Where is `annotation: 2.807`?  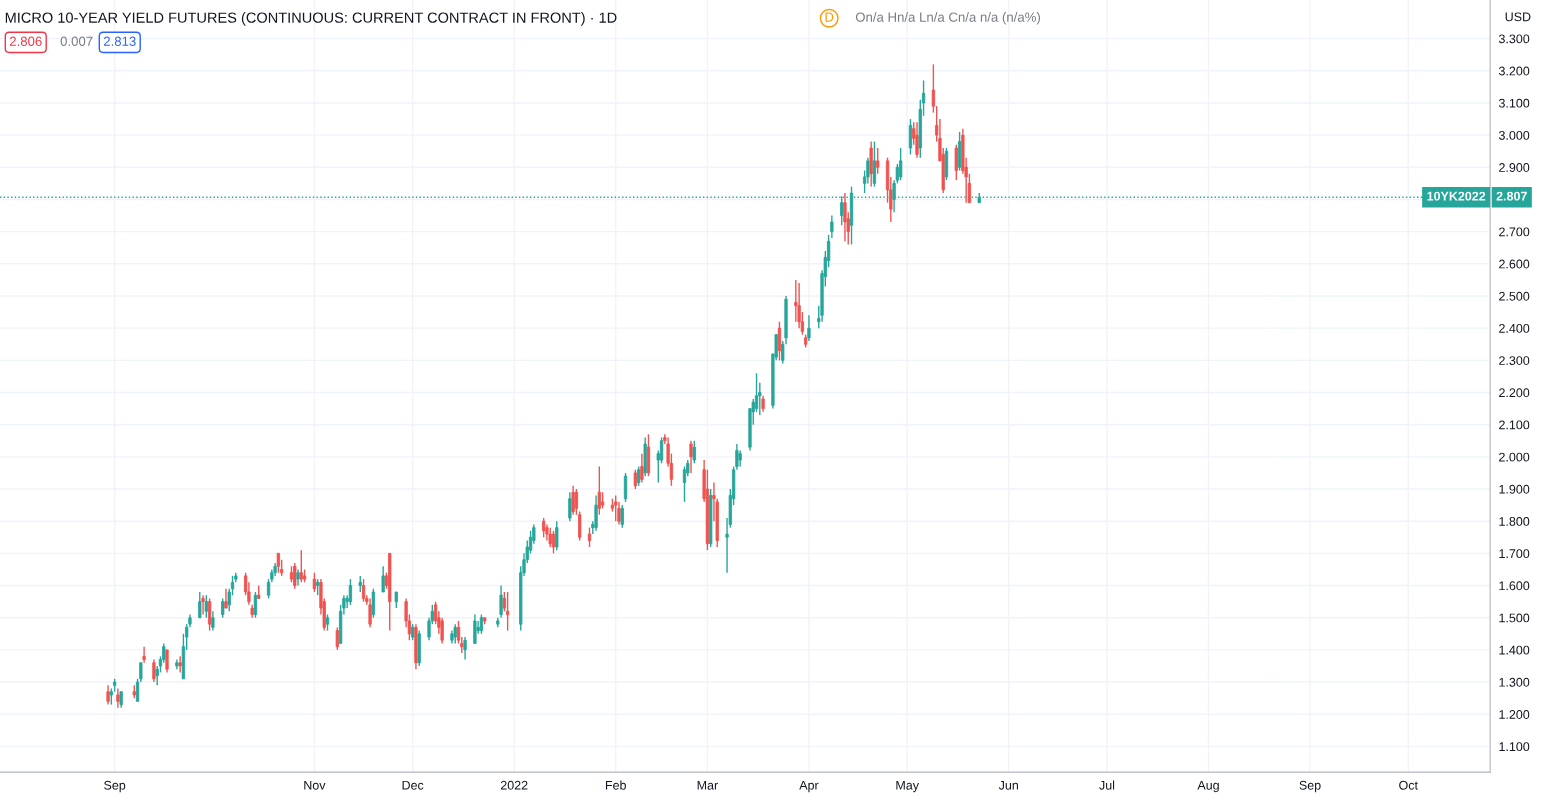
annotation: 2.807 is located at coordinates (1511, 196).